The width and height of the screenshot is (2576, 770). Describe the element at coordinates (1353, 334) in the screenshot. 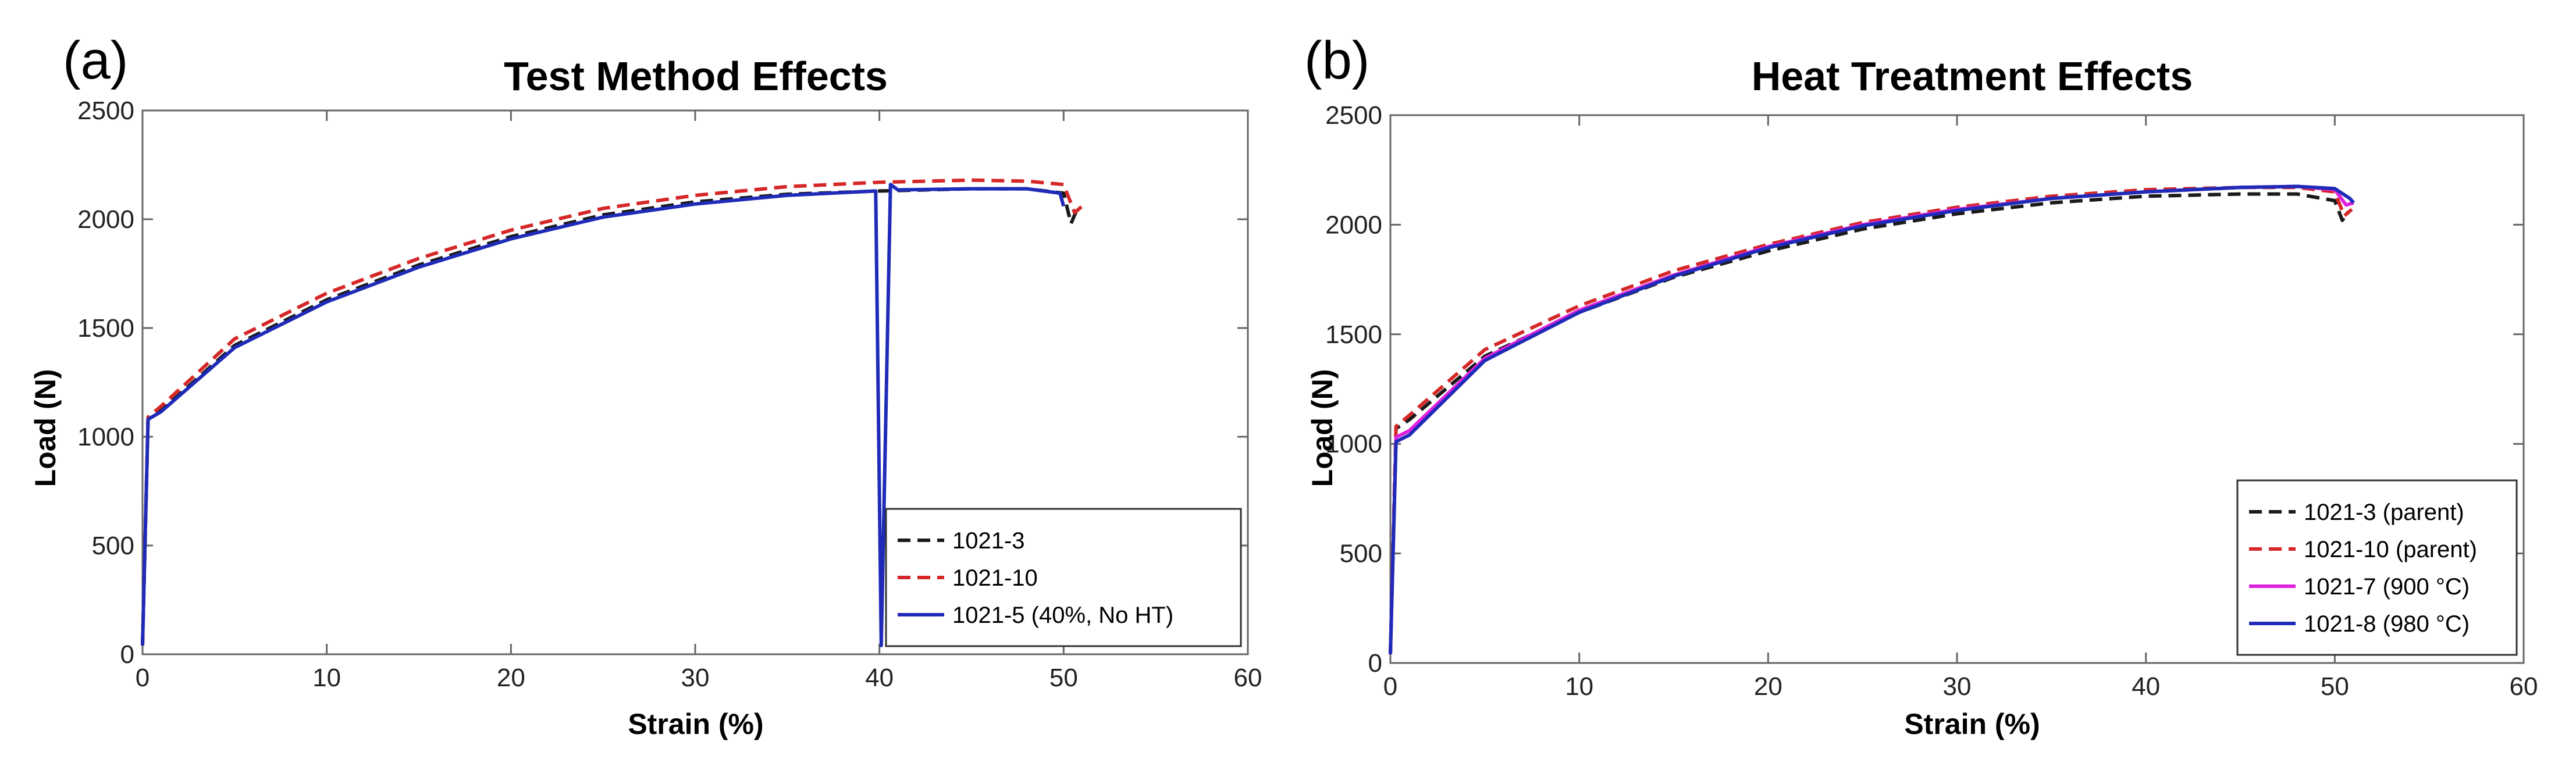

I see `panel-b-ytick-label: 1500` at that location.